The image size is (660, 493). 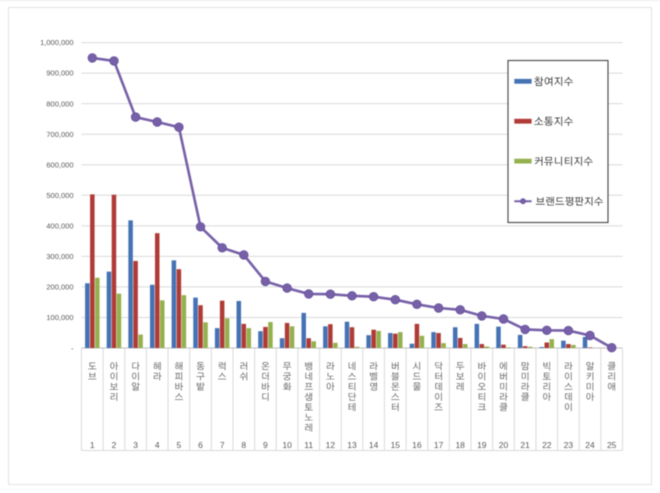 What do you see at coordinates (547, 445) in the screenshot?
I see `svg-text: 22` at bounding box center [547, 445].